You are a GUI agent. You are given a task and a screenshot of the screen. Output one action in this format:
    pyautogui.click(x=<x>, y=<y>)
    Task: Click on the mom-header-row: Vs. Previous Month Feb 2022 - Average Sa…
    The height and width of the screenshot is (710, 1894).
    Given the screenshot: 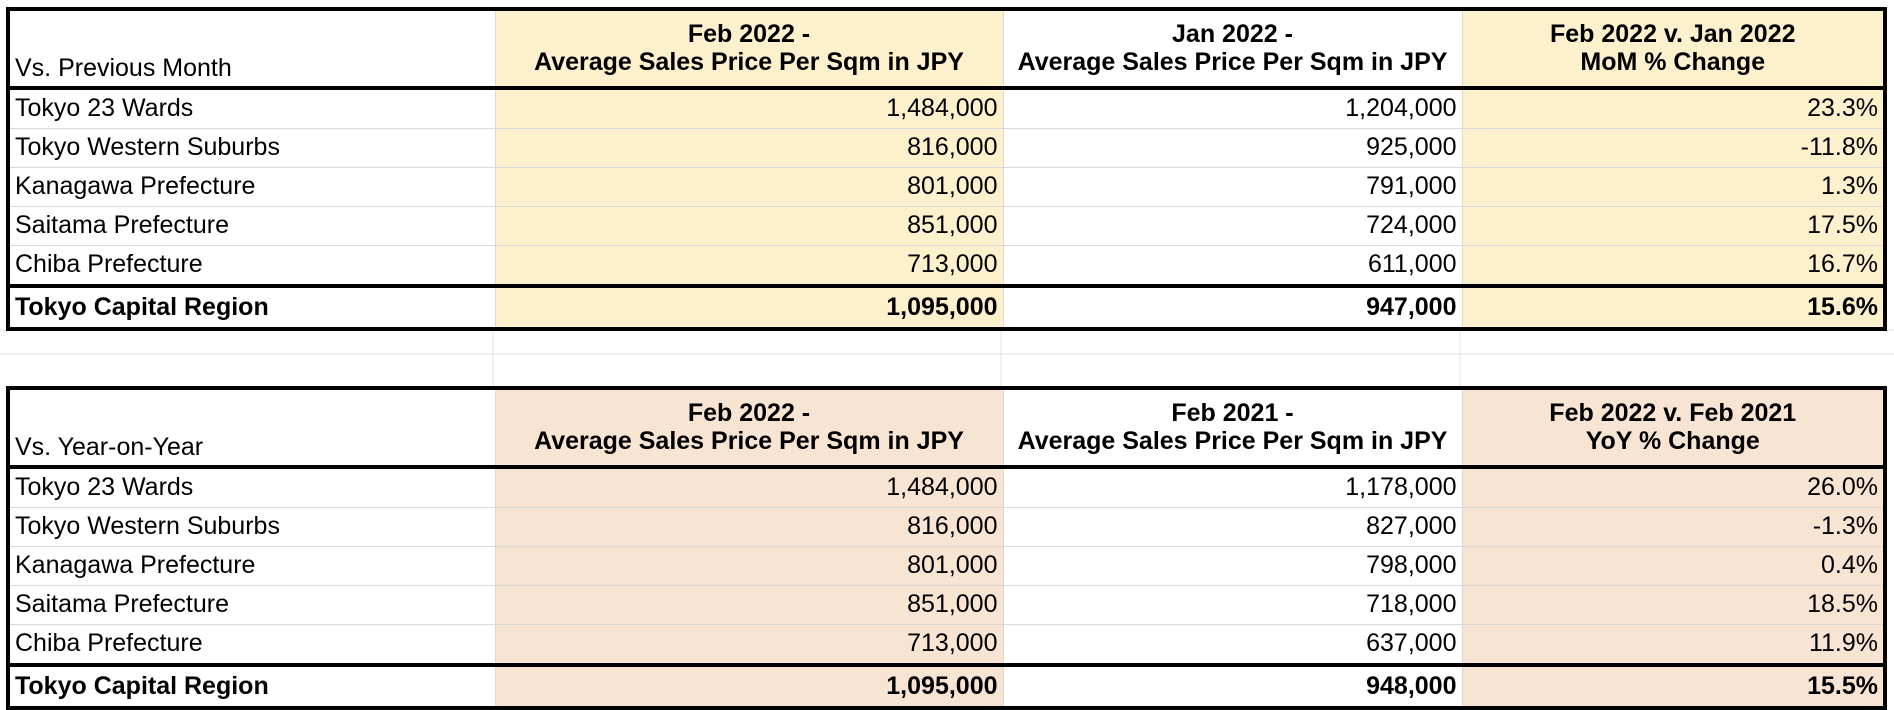 What is the action you would take?
    pyautogui.click(x=947, y=49)
    